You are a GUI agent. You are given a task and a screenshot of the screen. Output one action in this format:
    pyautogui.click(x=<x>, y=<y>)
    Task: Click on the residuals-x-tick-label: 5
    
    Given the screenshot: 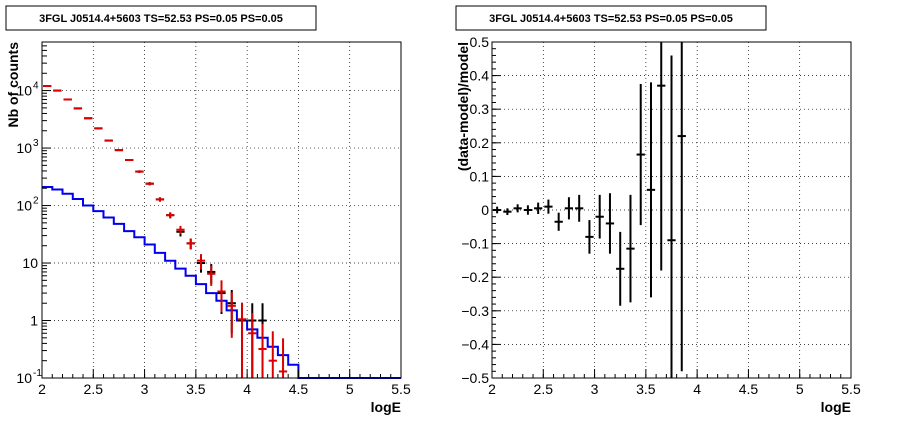 What is the action you would take?
    pyautogui.click(x=800, y=389)
    